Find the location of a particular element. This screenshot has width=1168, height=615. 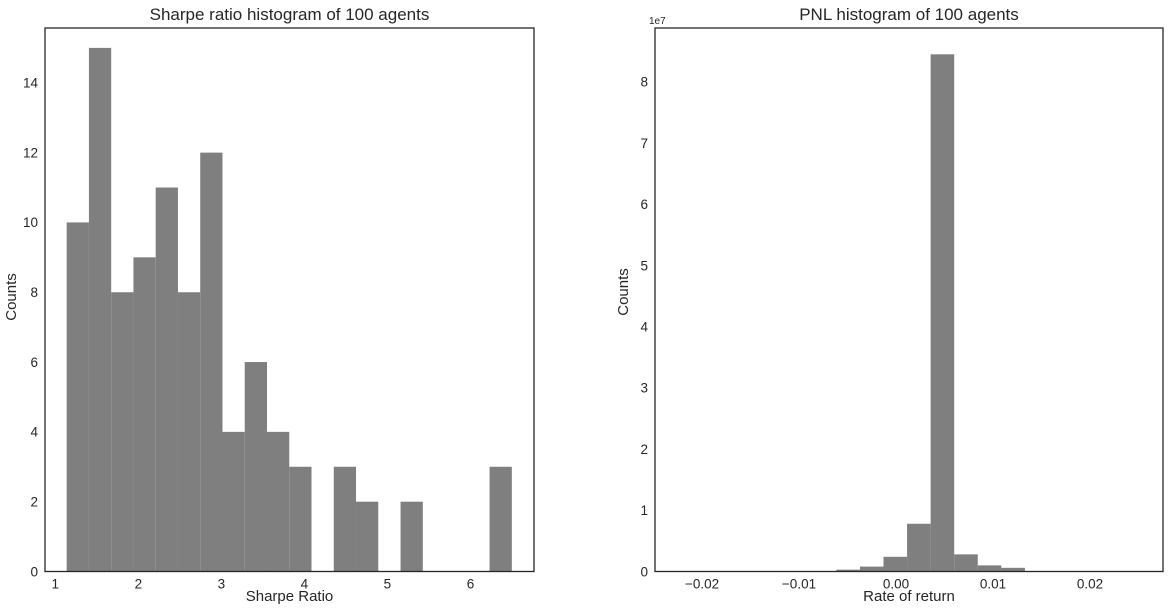

y-tick-label: 10 is located at coordinates (30, 222).